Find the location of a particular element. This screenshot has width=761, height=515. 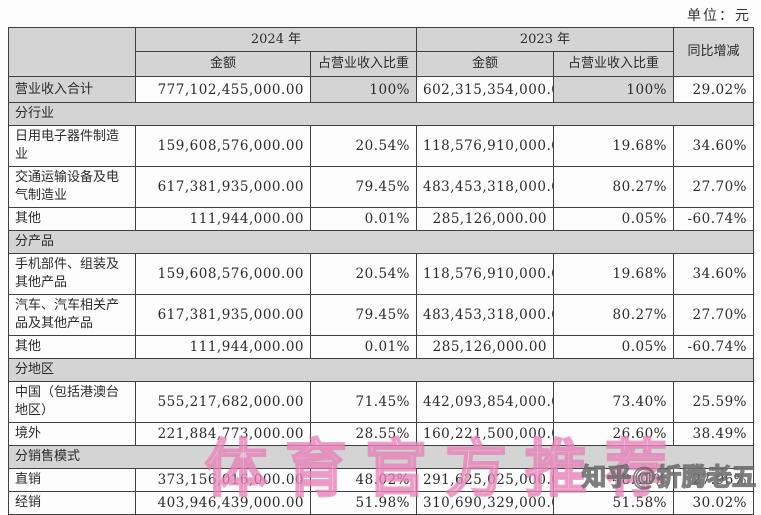

row-label-cell: 境外 is located at coordinates (72, 434).